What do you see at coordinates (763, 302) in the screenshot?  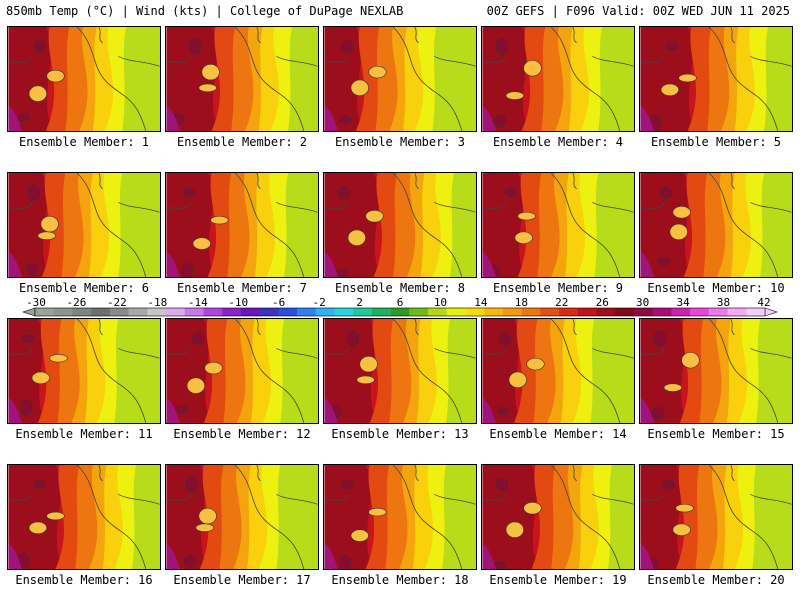 I see `colorbar-tick-label: 42` at bounding box center [763, 302].